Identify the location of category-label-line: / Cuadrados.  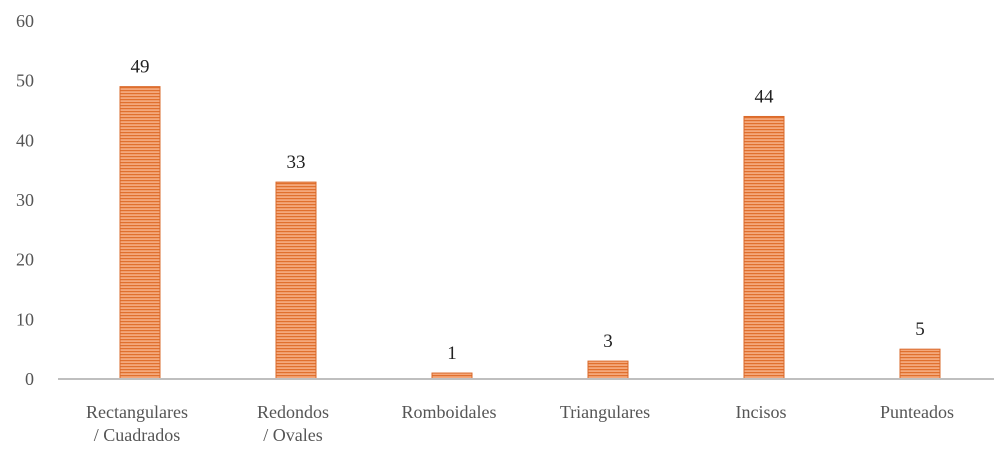
(137, 435).